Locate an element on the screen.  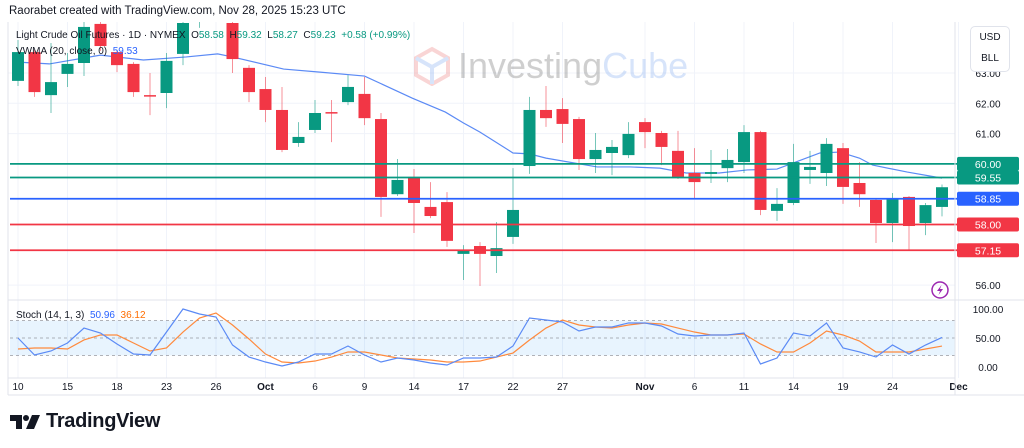
price-tick-label: 56.00 is located at coordinates (987, 286).